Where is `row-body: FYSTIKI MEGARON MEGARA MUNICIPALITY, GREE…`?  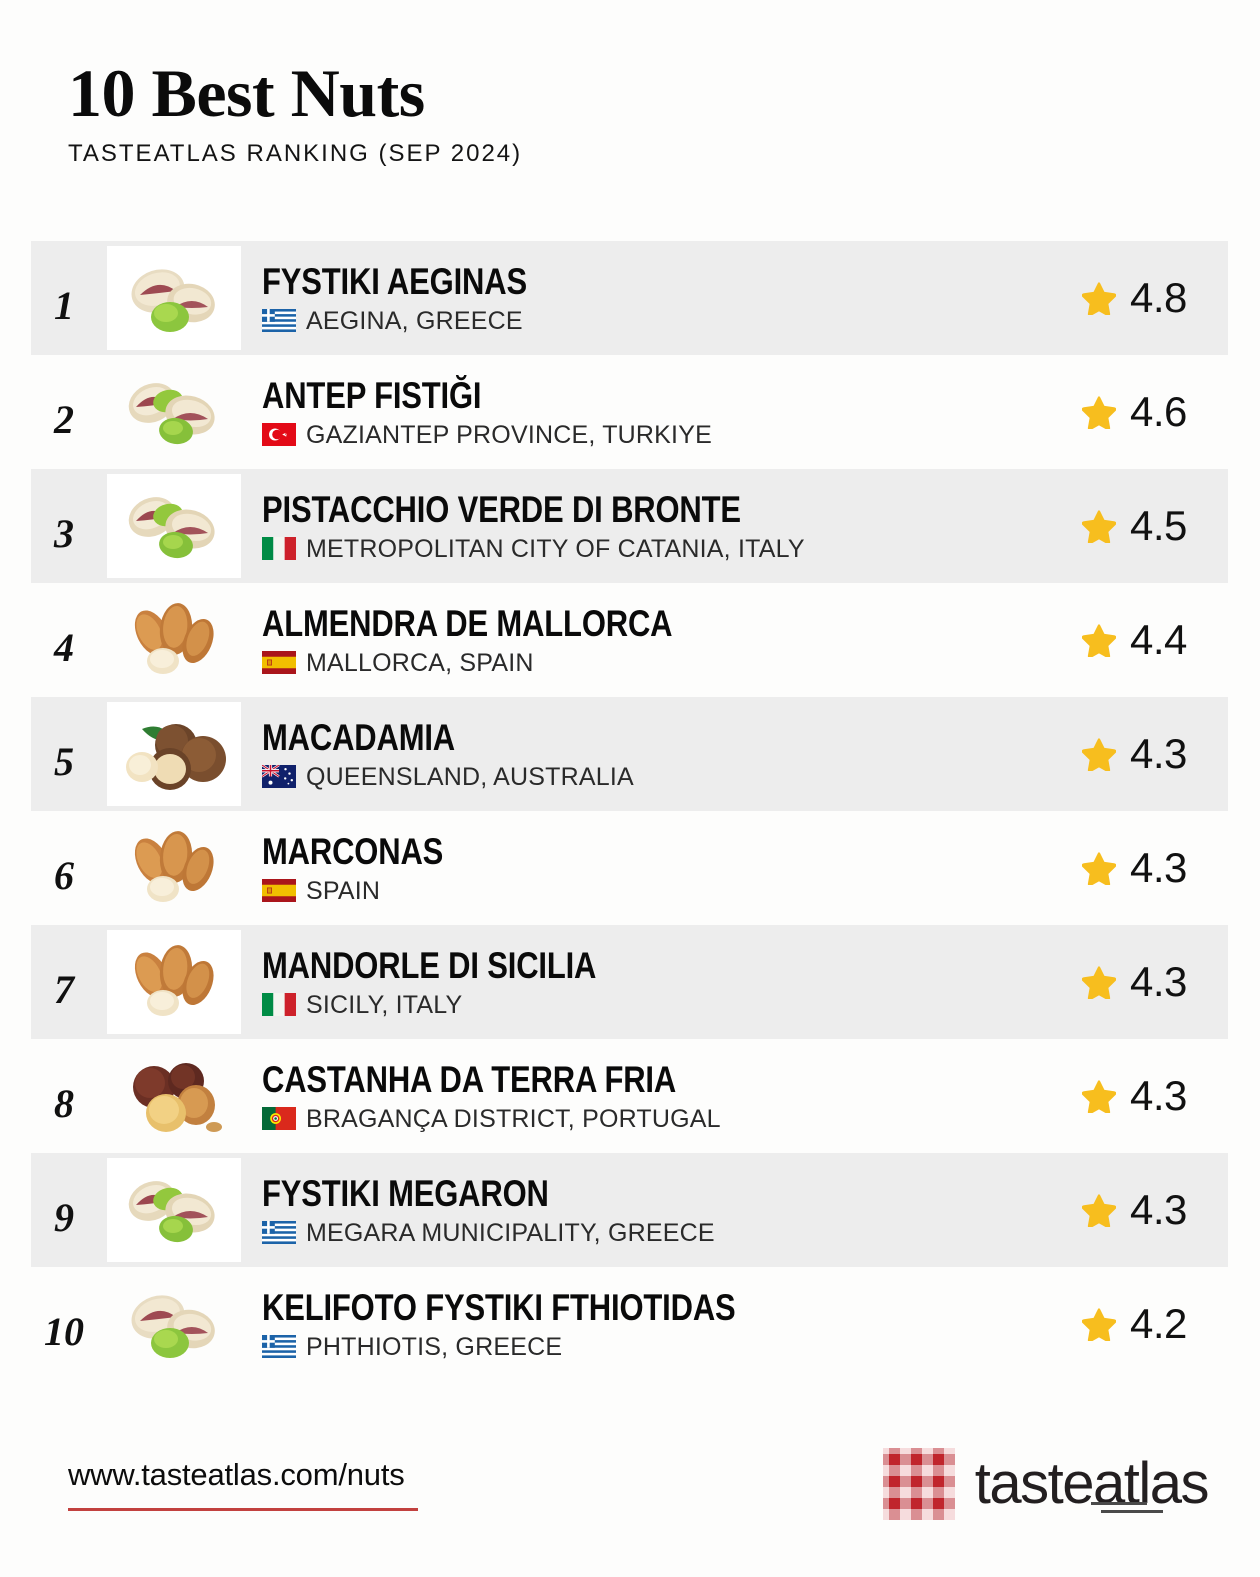
row-body: FYSTIKI MEGARON MEGARA MUNICIPALITY, GREE… is located at coordinates (652, 1210).